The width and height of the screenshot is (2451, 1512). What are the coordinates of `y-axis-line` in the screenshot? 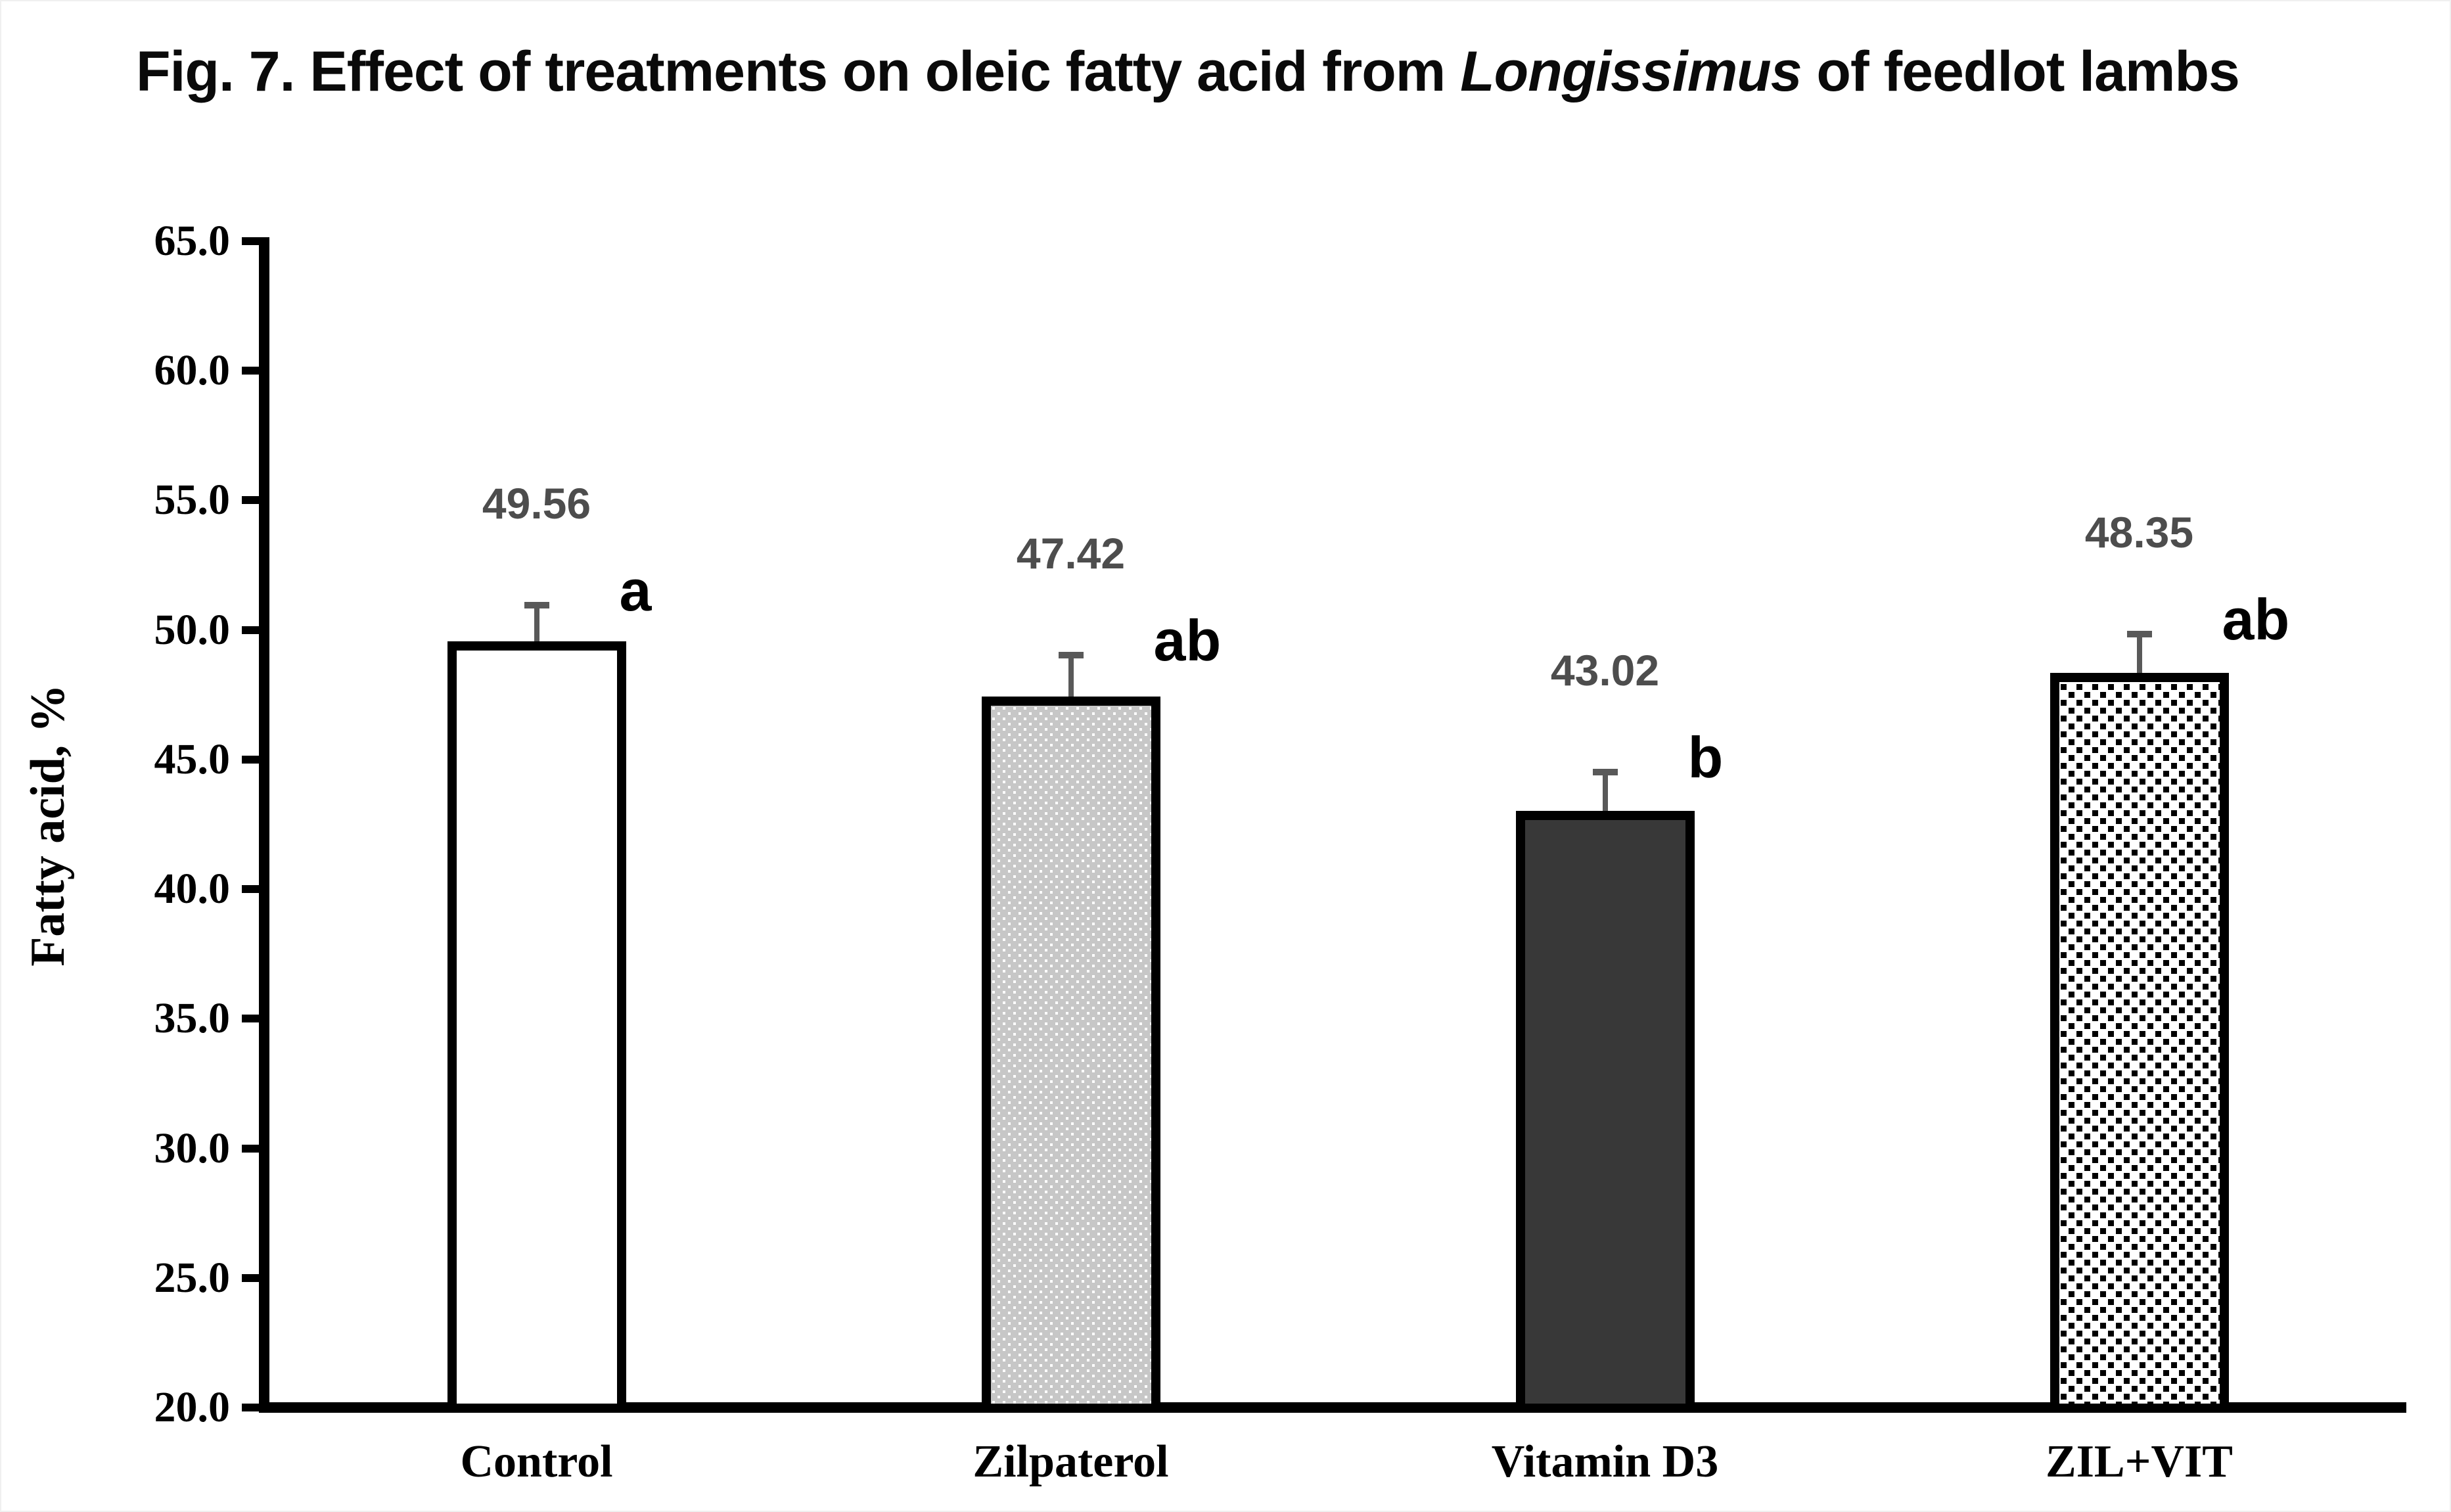 It's located at (264, 825).